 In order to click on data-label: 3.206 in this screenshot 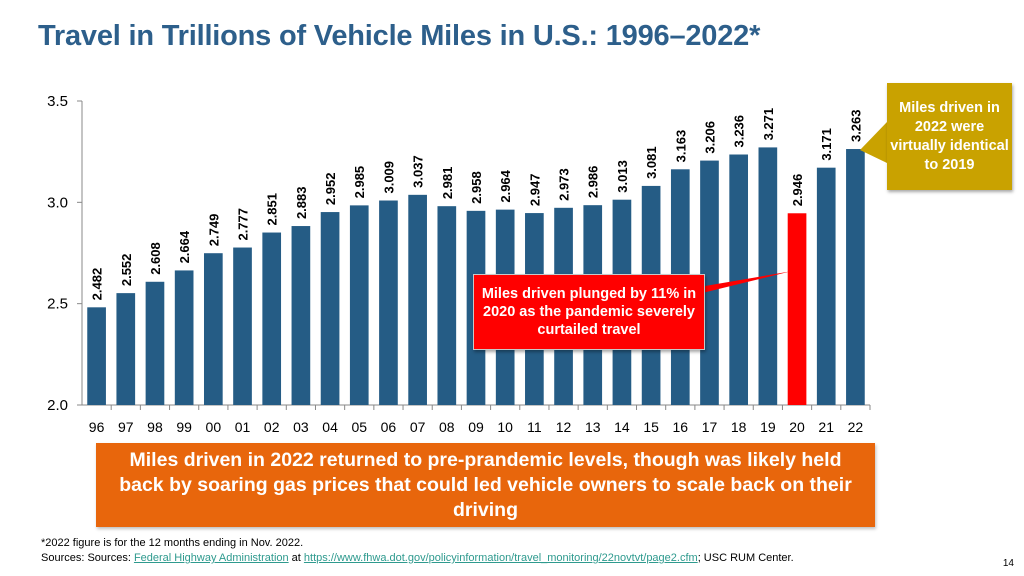, I will do `click(709, 137)`.